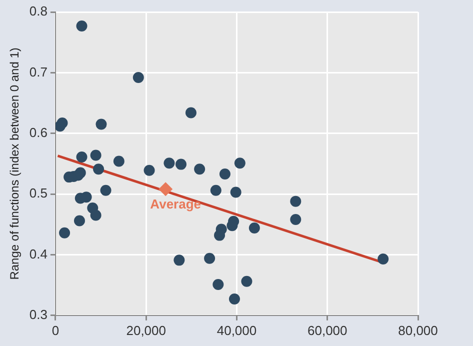 The width and height of the screenshot is (473, 346). Describe the element at coordinates (146, 330) in the screenshot. I see `x-tick-label: 20,000` at that location.